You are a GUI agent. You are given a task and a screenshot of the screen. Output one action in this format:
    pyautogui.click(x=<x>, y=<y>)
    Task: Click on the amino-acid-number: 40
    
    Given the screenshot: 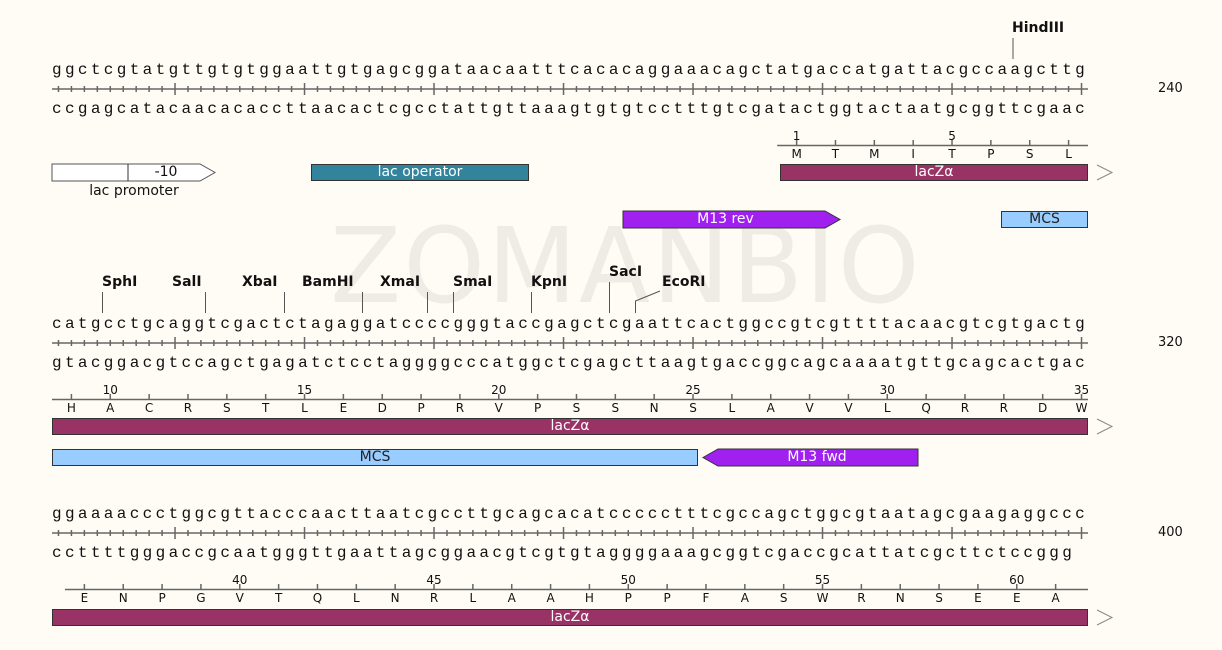 What is the action you would take?
    pyautogui.click(x=240, y=580)
    